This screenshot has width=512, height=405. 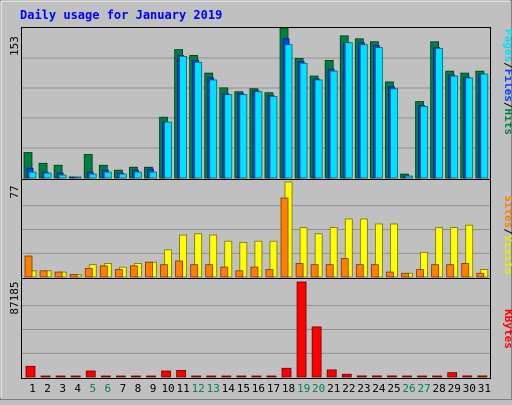 I want to click on x-tick-label: 5, so click(x=92, y=388).